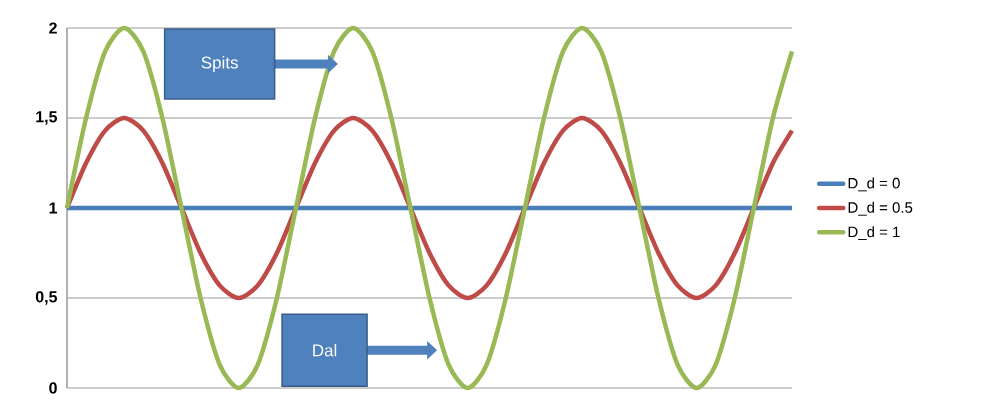 The width and height of the screenshot is (1002, 403). I want to click on legend-label: D_d = 1, so click(874, 233).